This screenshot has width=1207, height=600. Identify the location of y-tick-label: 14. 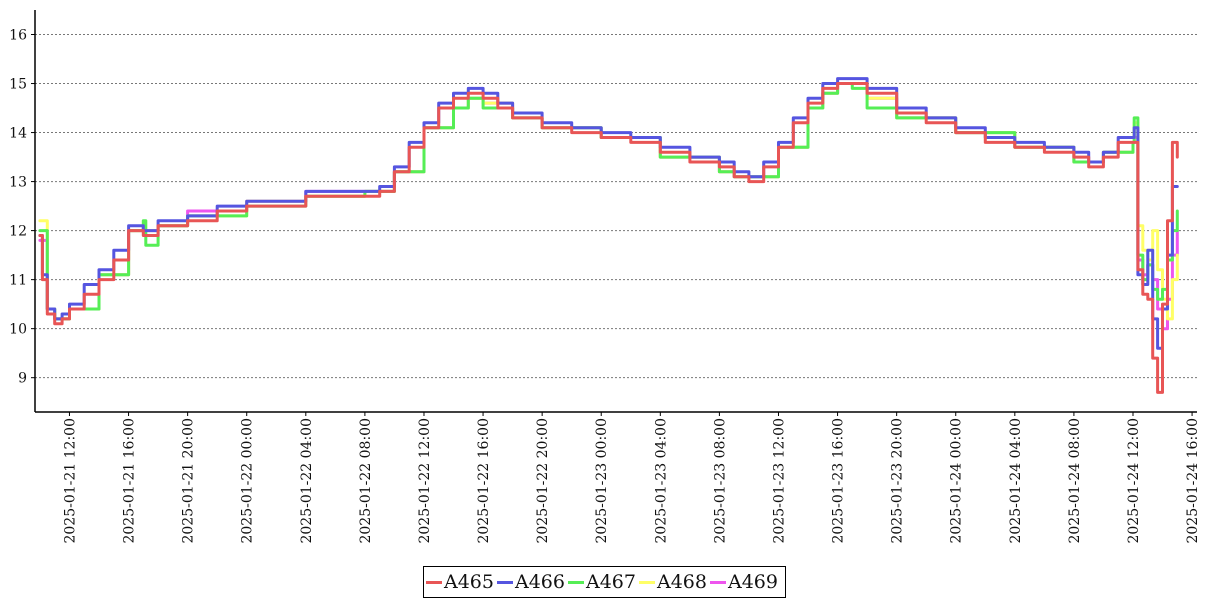
(18, 134).